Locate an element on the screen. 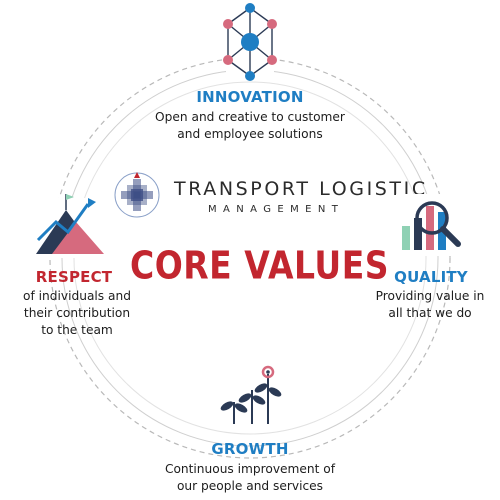  mountain-flag-icon is located at coordinates (69, 226).